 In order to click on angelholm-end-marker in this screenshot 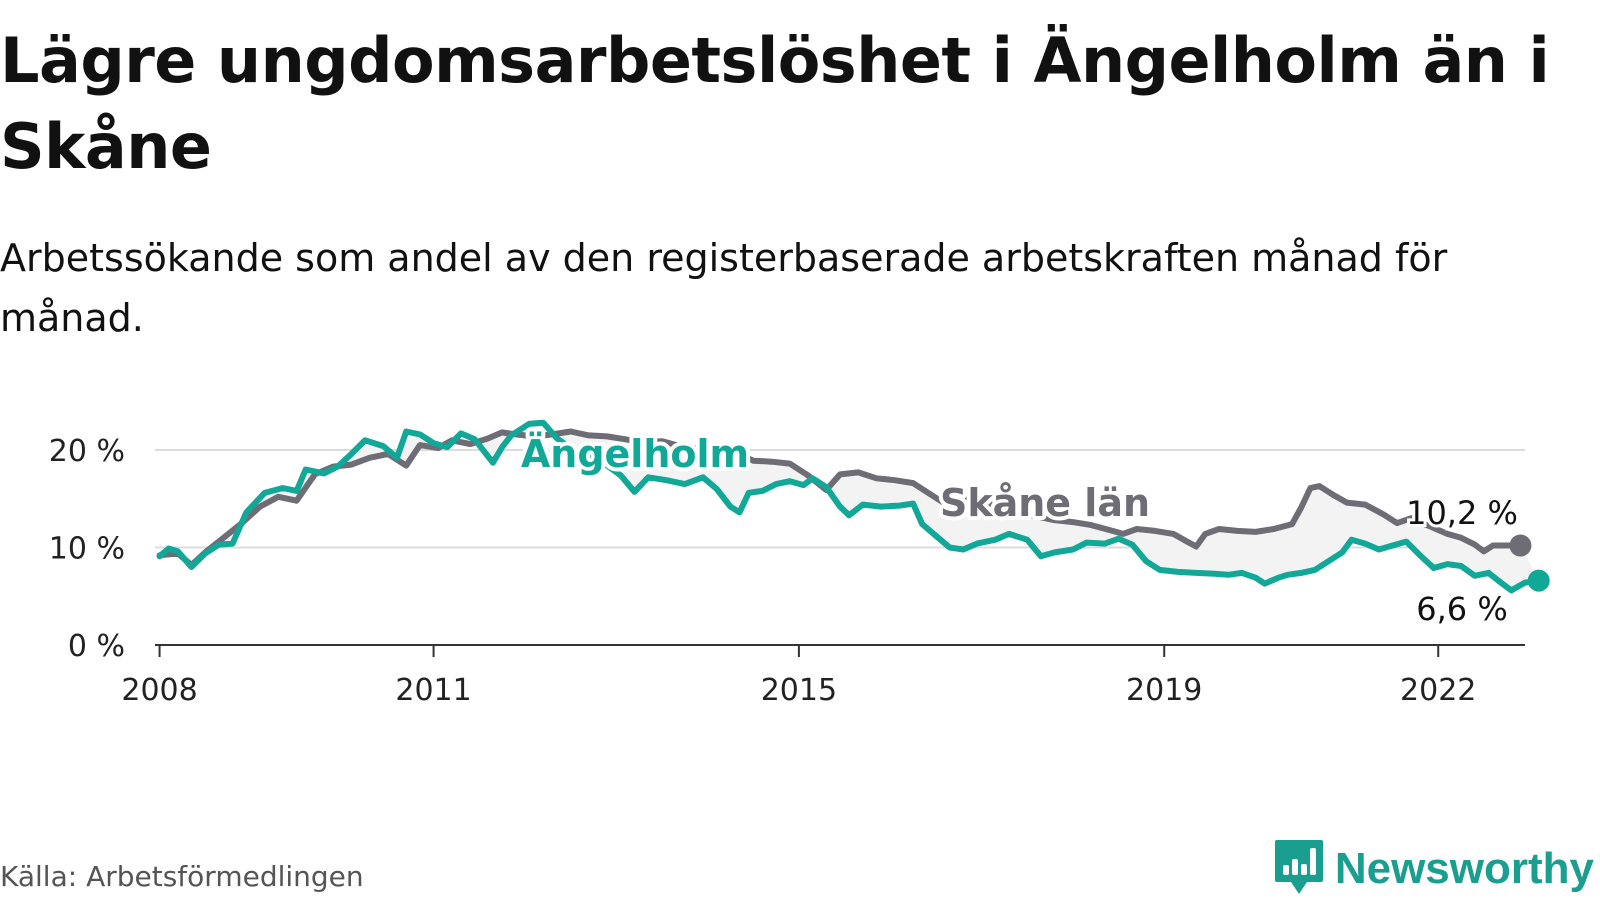, I will do `click(1538, 580)`.